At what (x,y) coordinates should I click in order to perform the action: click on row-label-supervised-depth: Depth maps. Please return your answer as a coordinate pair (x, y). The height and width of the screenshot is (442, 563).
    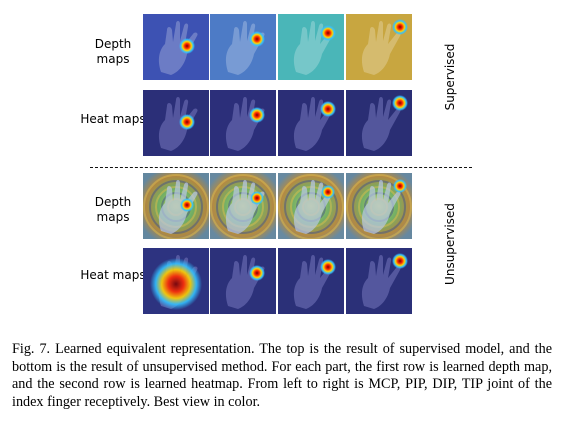
    Looking at the image, I should click on (113, 51).